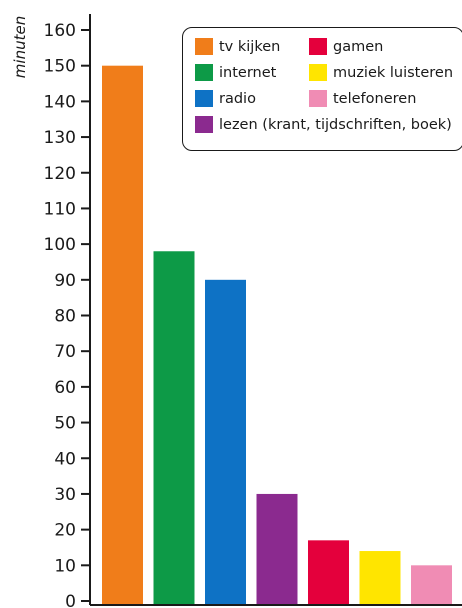 This screenshot has height=608, width=462. I want to click on y-tick-label: 80, so click(65, 317).